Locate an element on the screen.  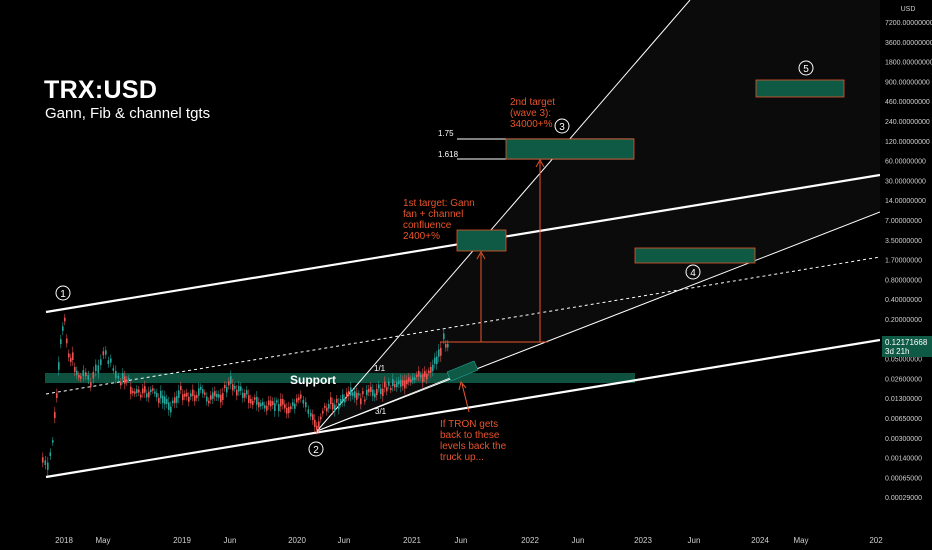
wave-3-label: 3 is located at coordinates (562, 127).